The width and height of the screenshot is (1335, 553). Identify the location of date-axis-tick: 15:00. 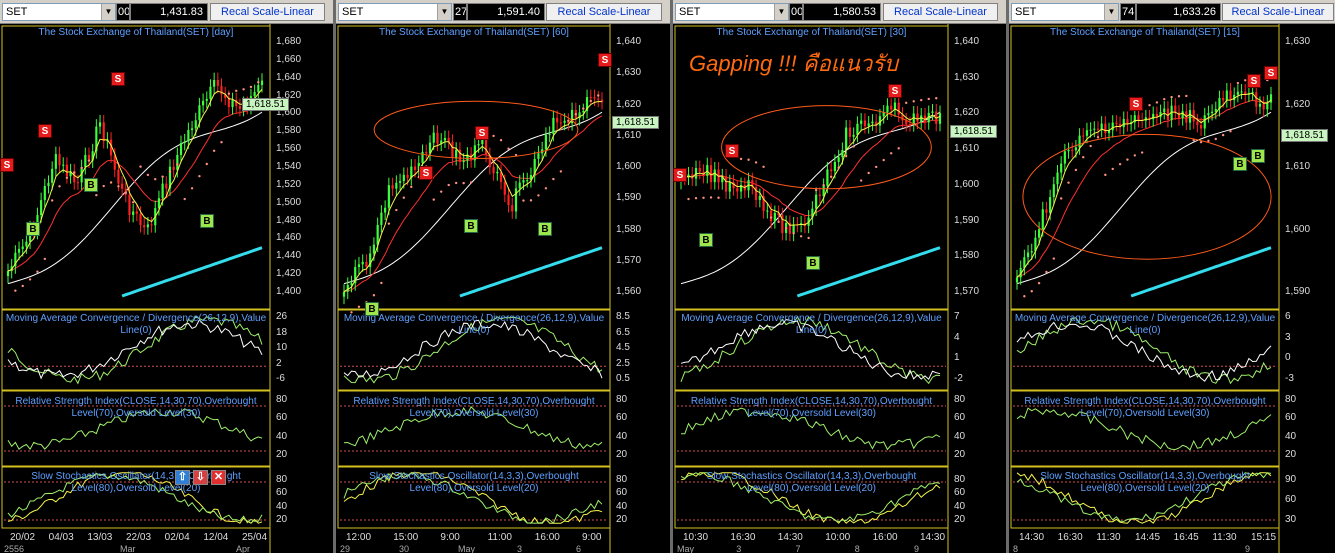
(406, 537).